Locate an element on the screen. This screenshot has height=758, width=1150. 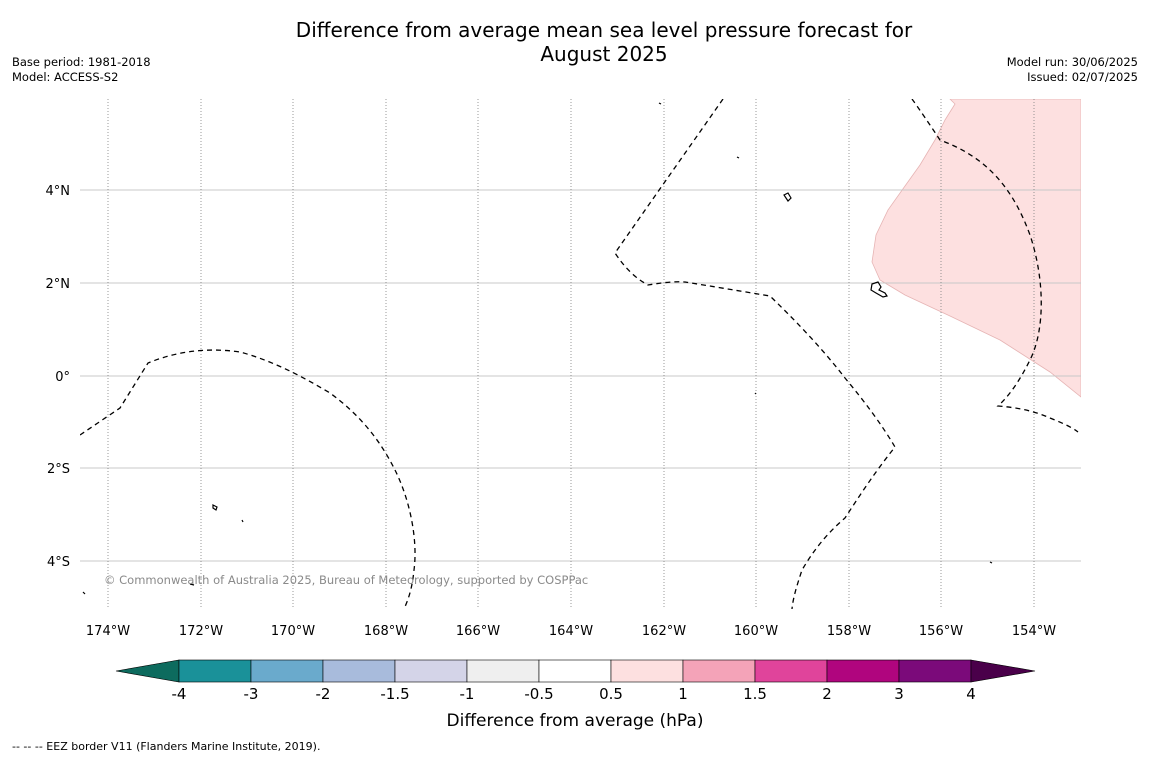
eez-border-west is located at coordinates (248, 479).